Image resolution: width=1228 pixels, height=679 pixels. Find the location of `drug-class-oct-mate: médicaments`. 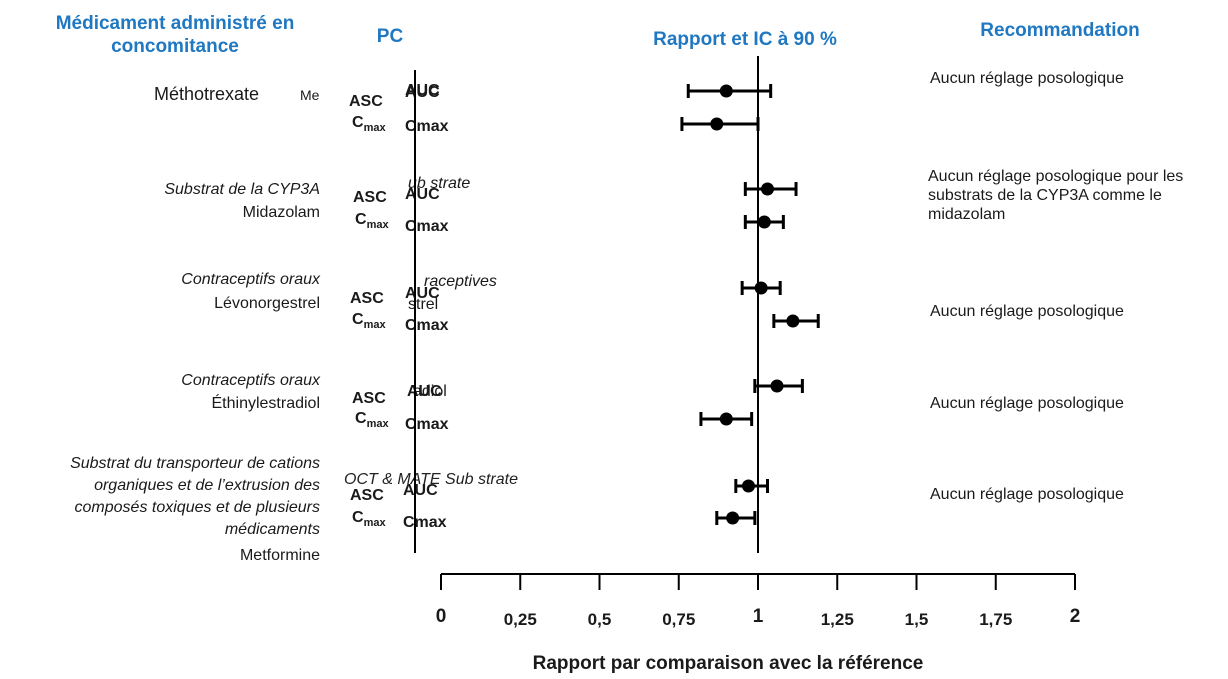

drug-class-oct-mate: médicaments is located at coordinates (272, 529).